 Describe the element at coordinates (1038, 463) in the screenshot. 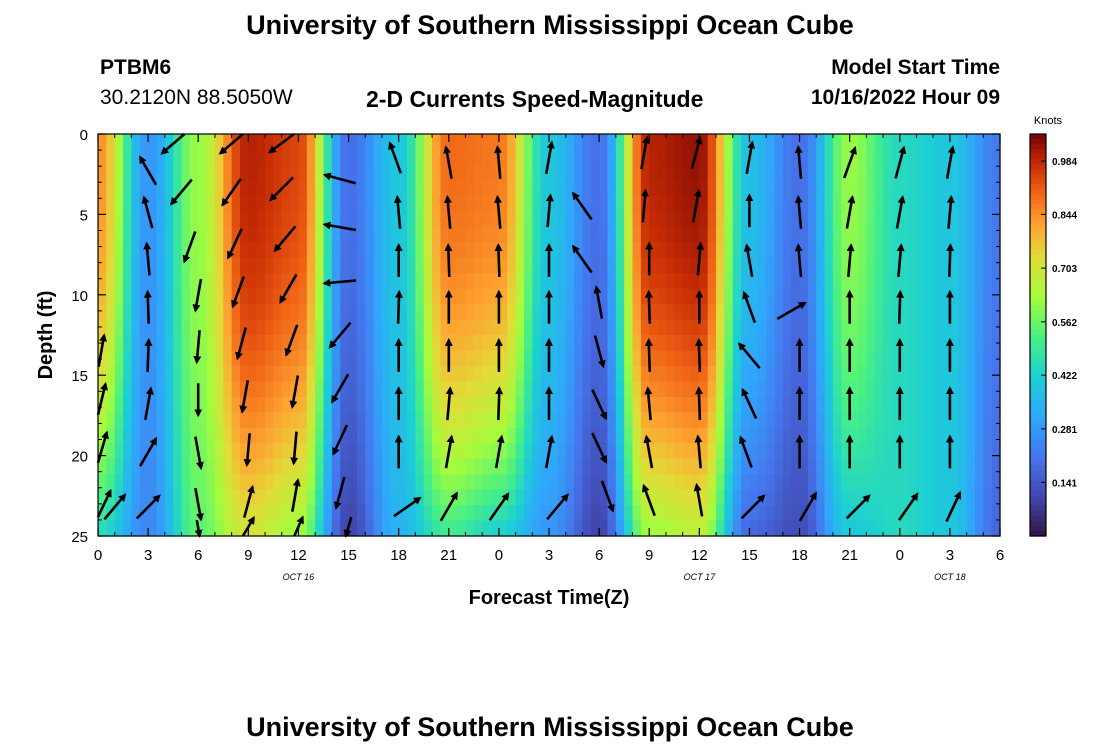

I see `colorbar-segment` at that location.